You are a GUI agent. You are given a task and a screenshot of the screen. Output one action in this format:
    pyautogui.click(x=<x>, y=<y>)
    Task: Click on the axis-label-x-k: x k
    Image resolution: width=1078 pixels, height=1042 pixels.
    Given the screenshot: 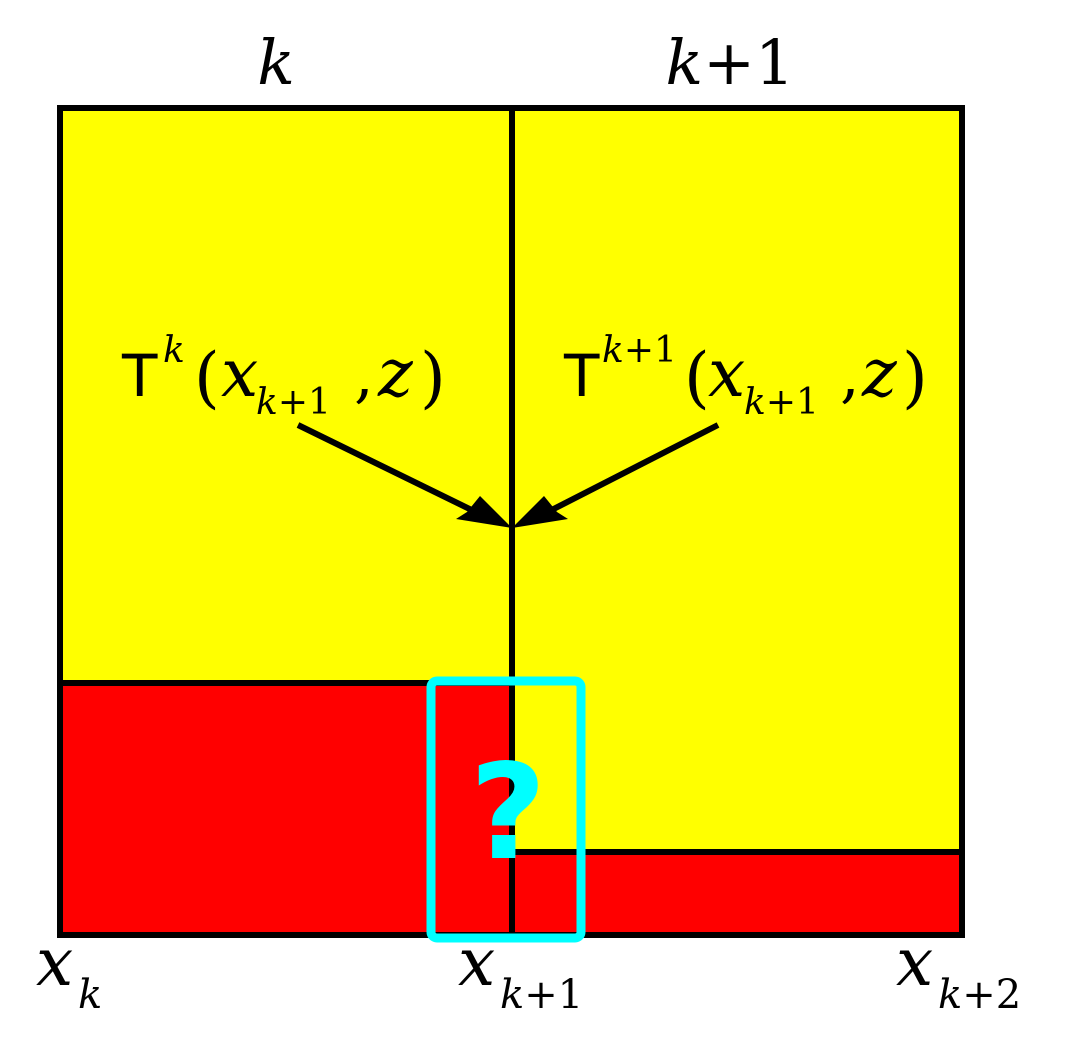 What is the action you would take?
    pyautogui.click(x=69, y=971)
    